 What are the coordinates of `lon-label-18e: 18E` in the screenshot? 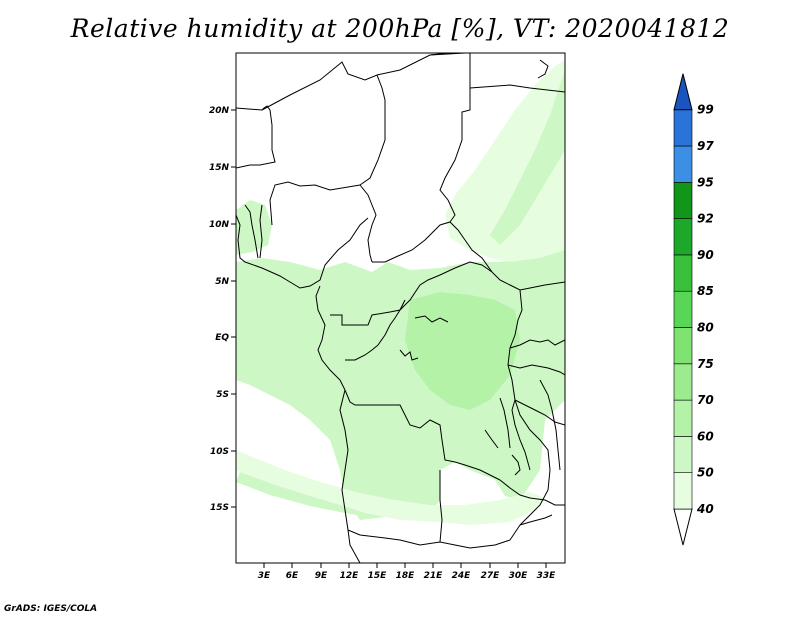 It's located at (406, 576).